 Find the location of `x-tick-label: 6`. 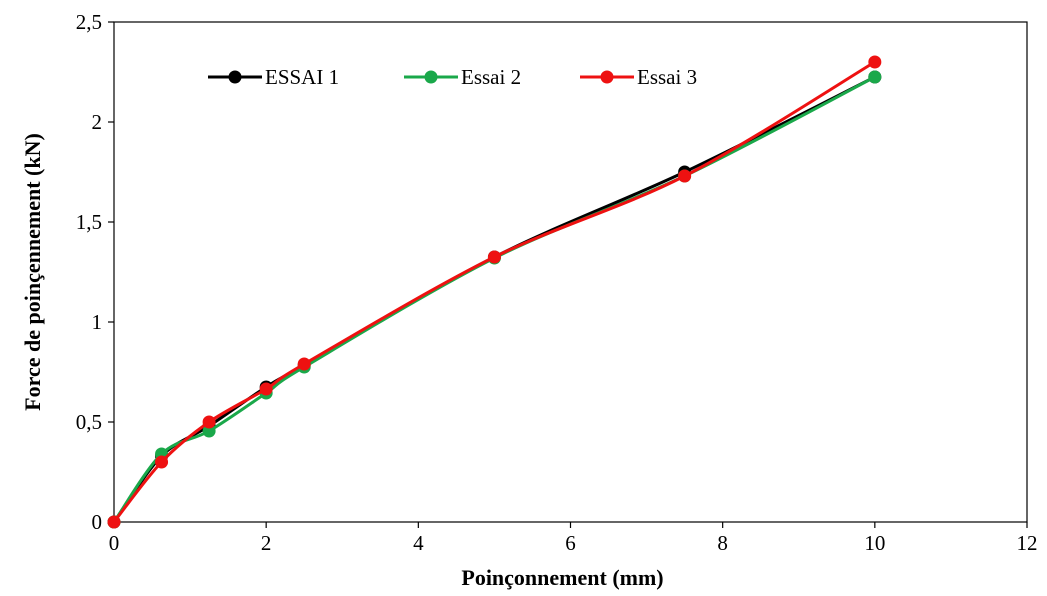

x-tick-label: 6 is located at coordinates (570, 543).